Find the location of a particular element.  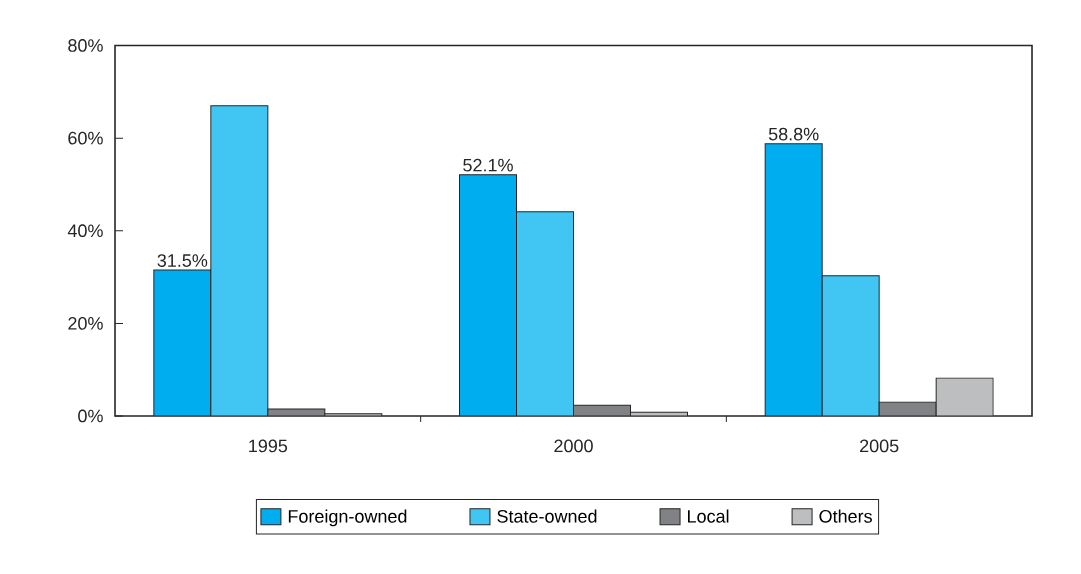

data-label: 31.5% is located at coordinates (182, 260).